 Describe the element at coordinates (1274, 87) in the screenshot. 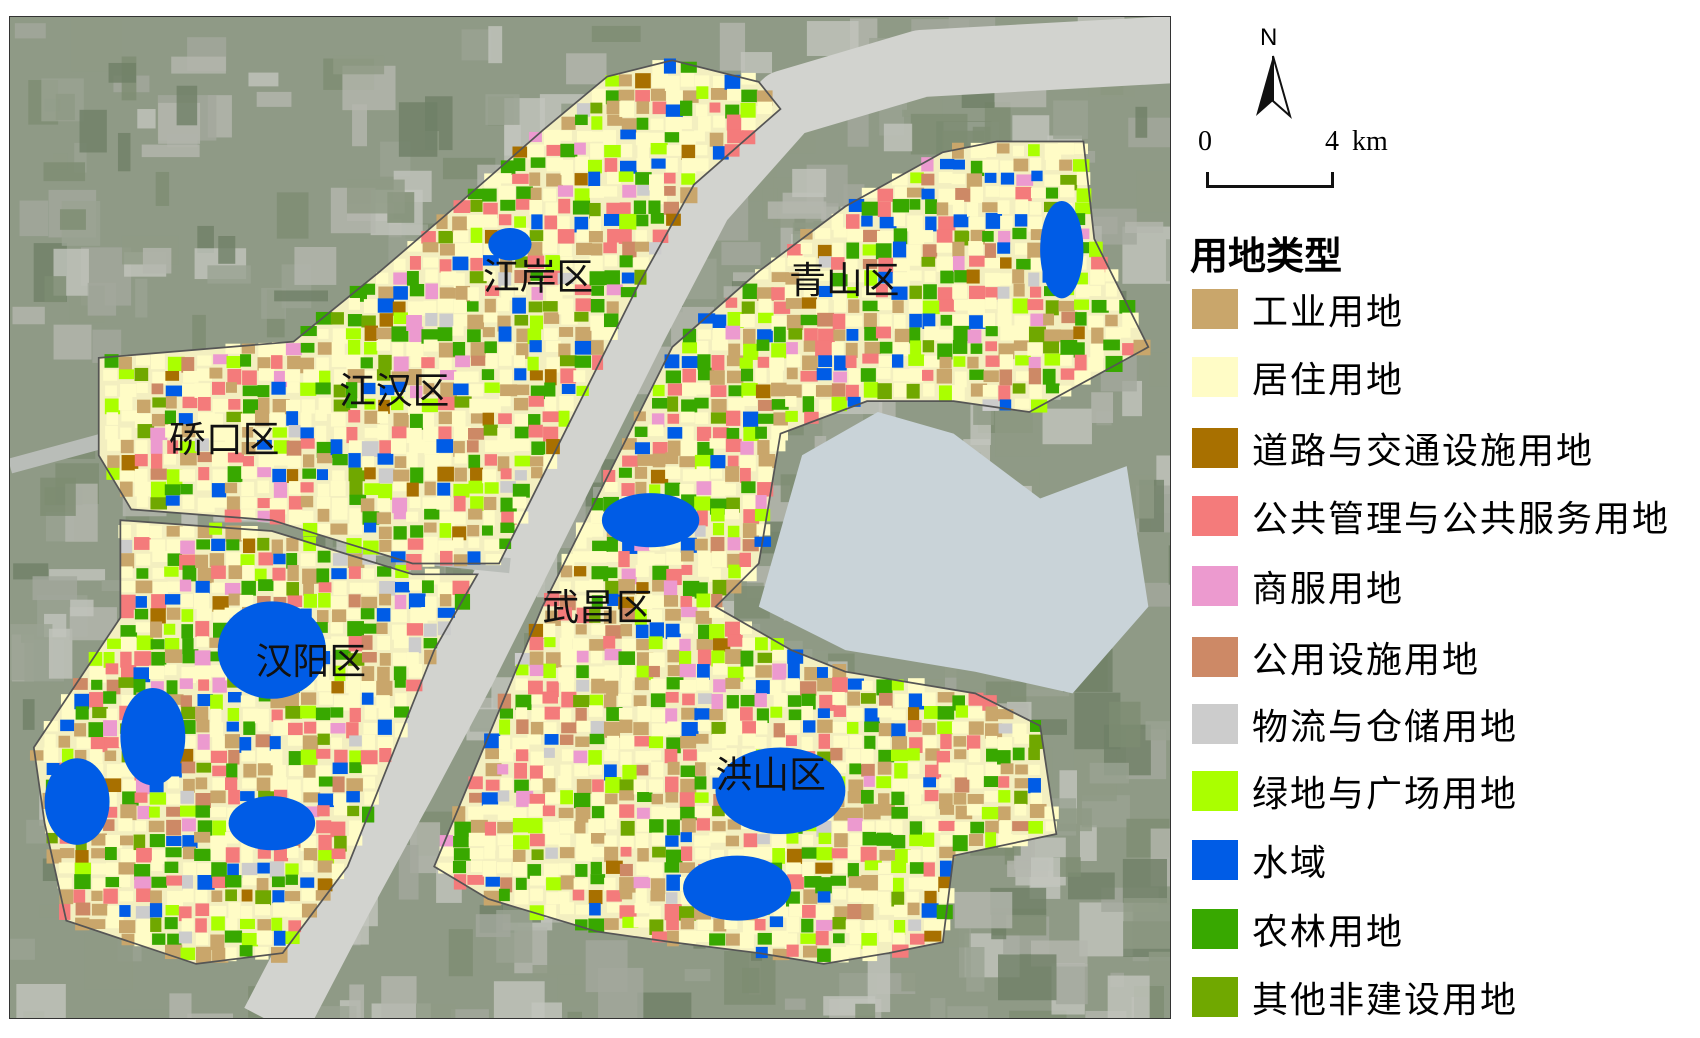

I see `north-arrow-icon` at that location.